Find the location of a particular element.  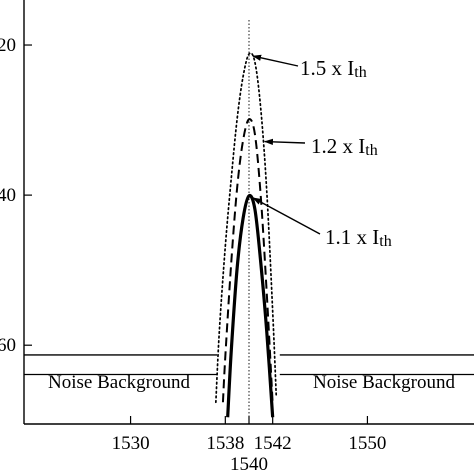

annotation-label: 1.2 x Ith is located at coordinates (344, 146).